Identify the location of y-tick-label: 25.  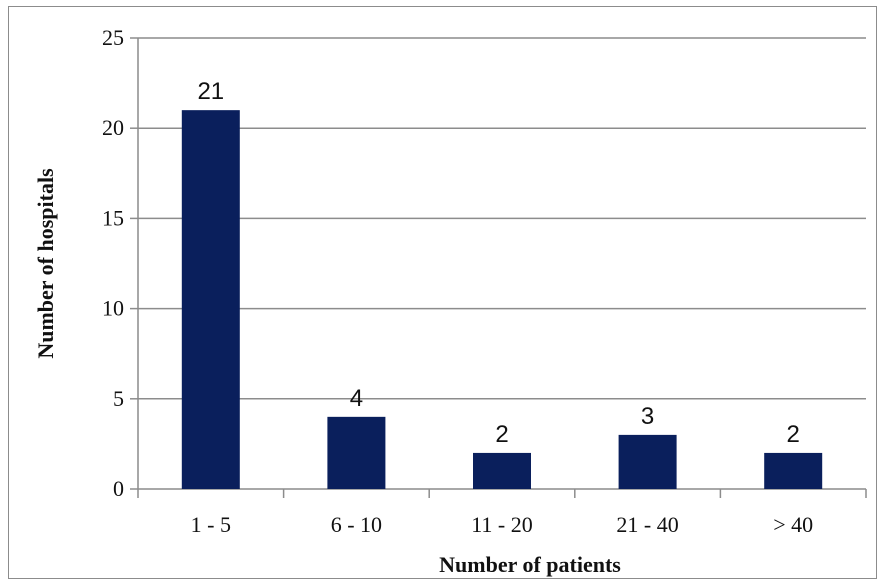
(113, 37).